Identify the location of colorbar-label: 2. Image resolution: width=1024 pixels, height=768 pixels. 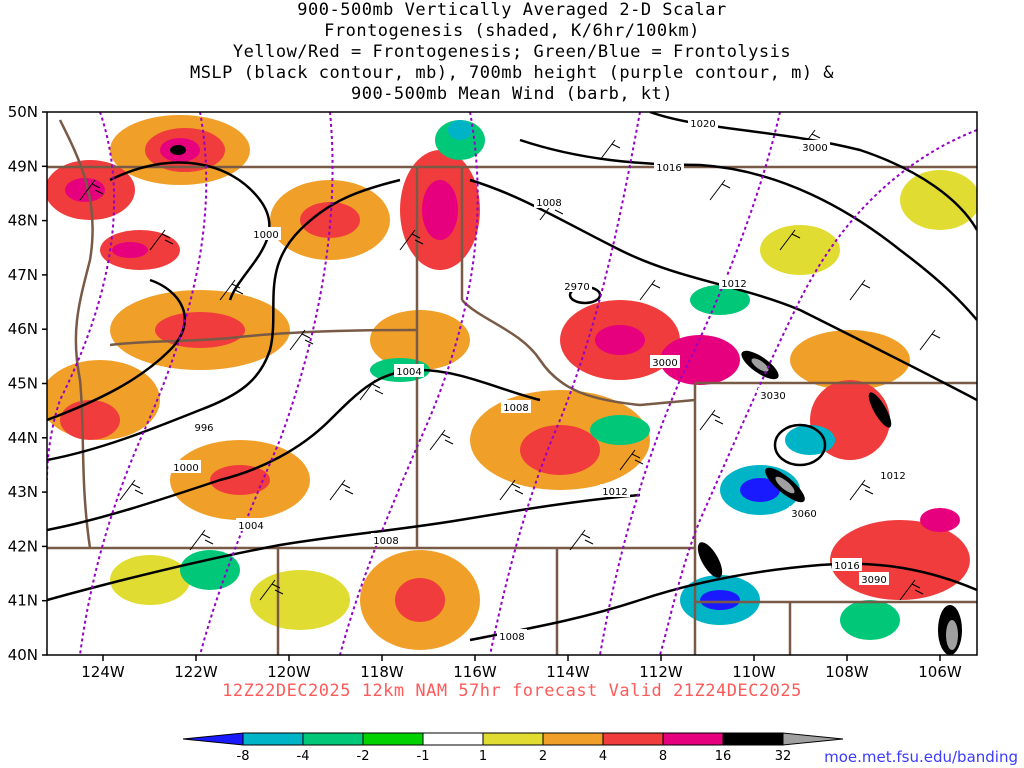
(543, 756).